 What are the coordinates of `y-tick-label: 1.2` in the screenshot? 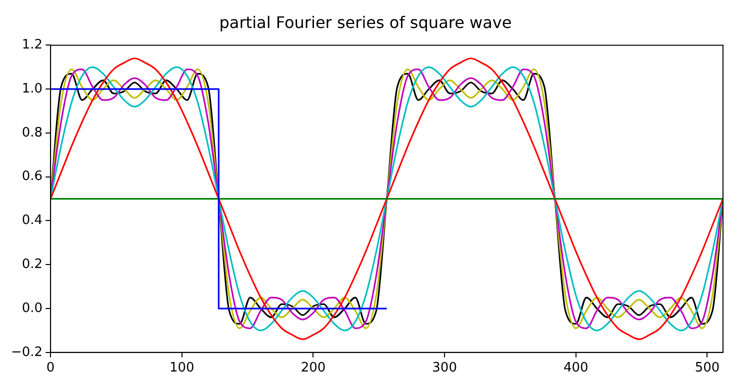 It's located at (32, 45).